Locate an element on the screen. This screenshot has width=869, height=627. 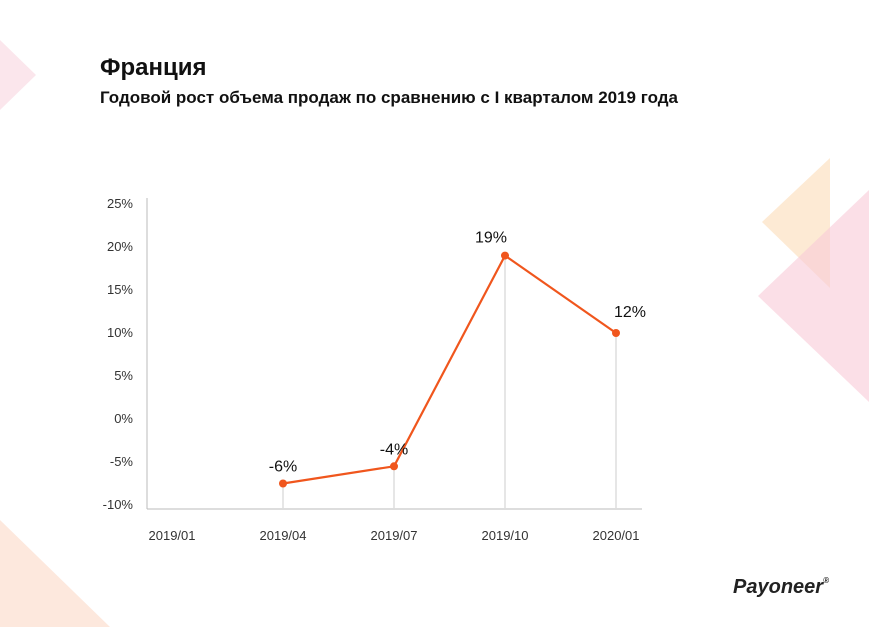
y-tick-label: 5% is located at coordinates (123, 375).